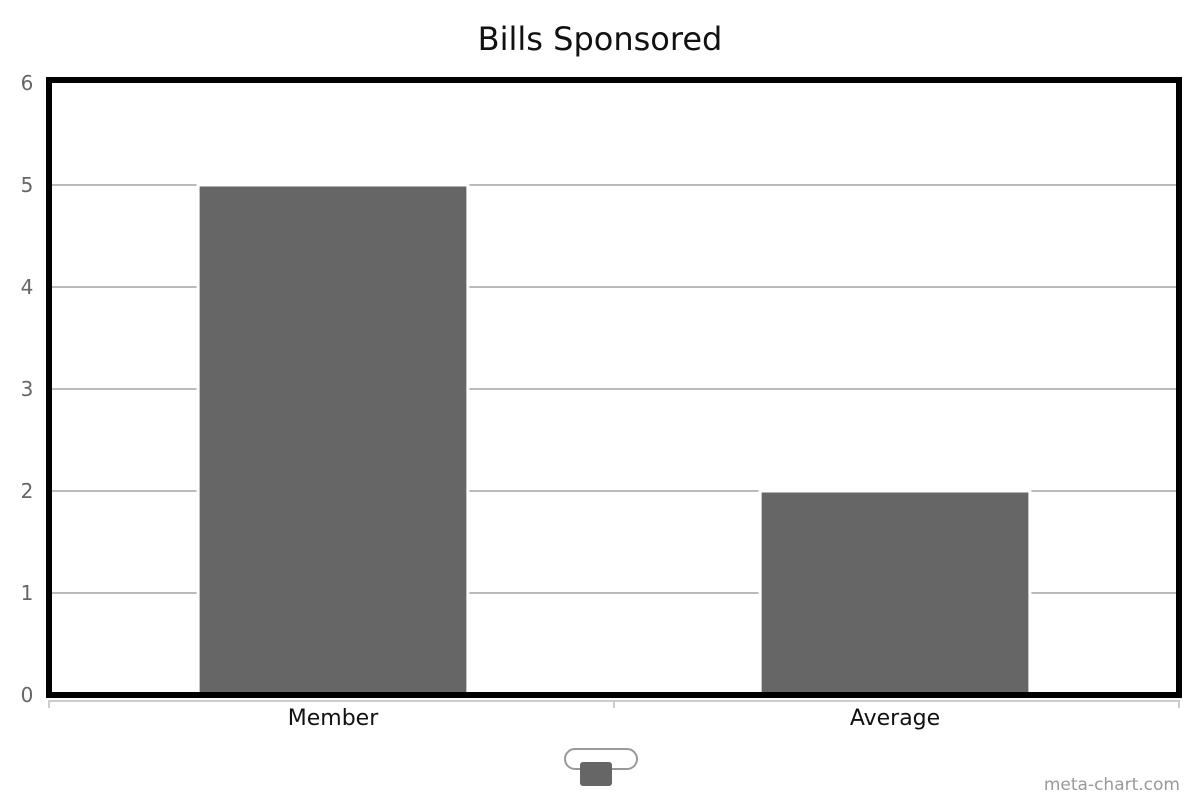  I want to click on x-axis, so click(614, 704).